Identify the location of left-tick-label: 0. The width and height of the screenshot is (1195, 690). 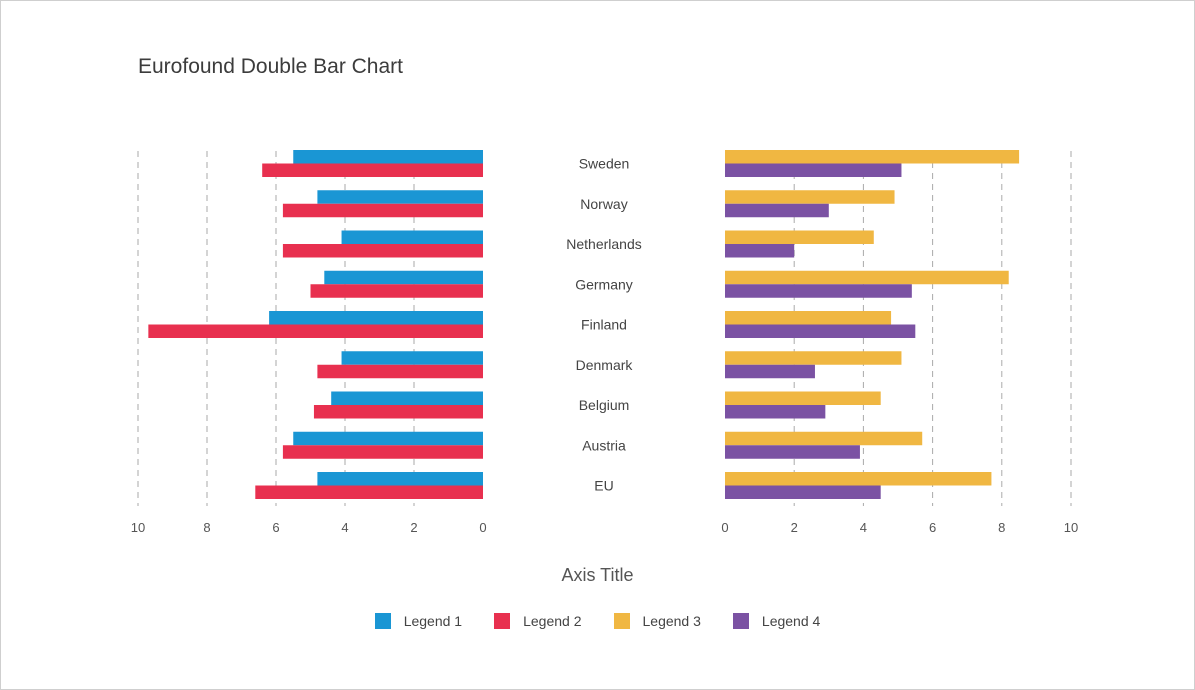
(482, 527).